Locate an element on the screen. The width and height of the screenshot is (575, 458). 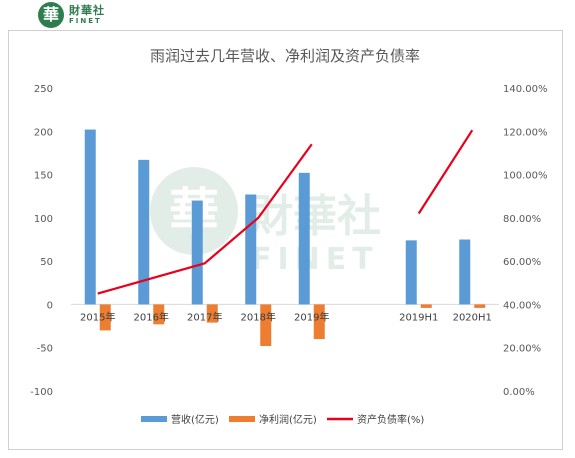
left-axis-tick-label: 0 is located at coordinates (50, 305).